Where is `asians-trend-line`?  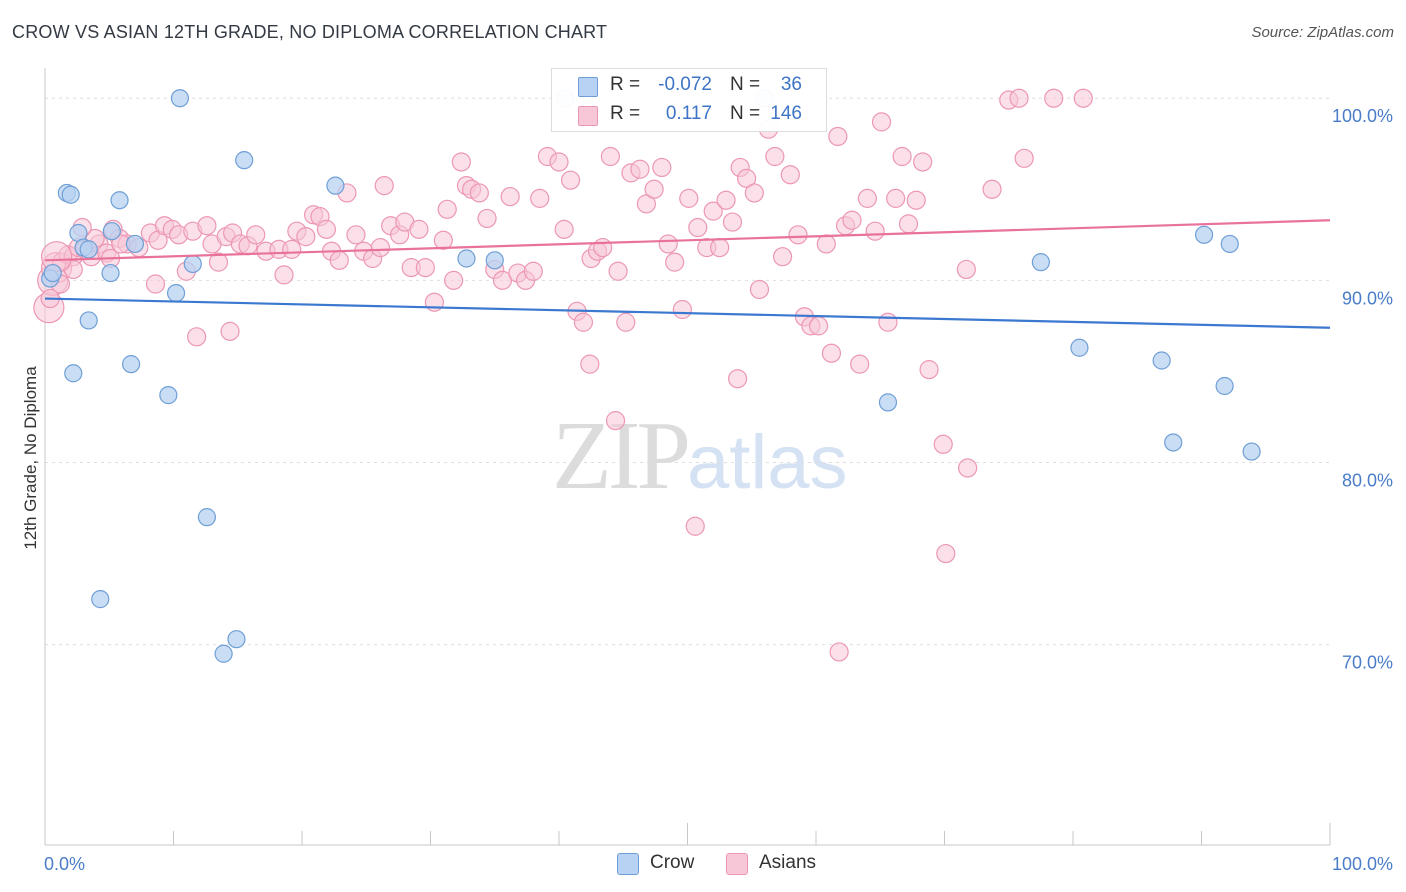 asians-trend-line is located at coordinates (687, 240).